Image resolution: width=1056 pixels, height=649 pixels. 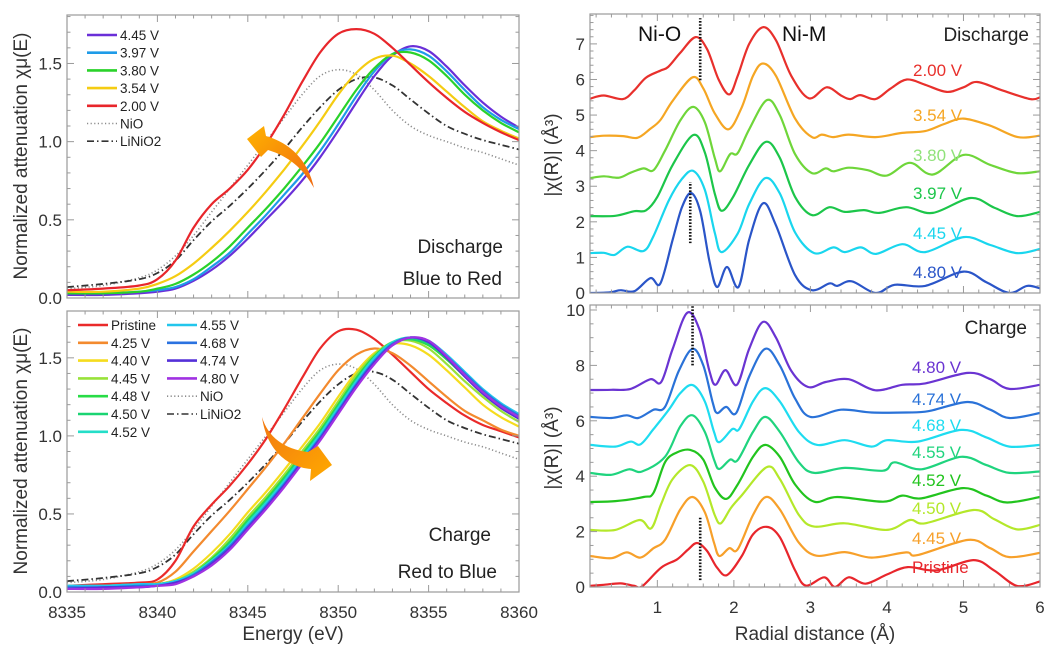 What do you see at coordinates (886, 607) in the screenshot?
I see `x-tick-label: 4` at bounding box center [886, 607].